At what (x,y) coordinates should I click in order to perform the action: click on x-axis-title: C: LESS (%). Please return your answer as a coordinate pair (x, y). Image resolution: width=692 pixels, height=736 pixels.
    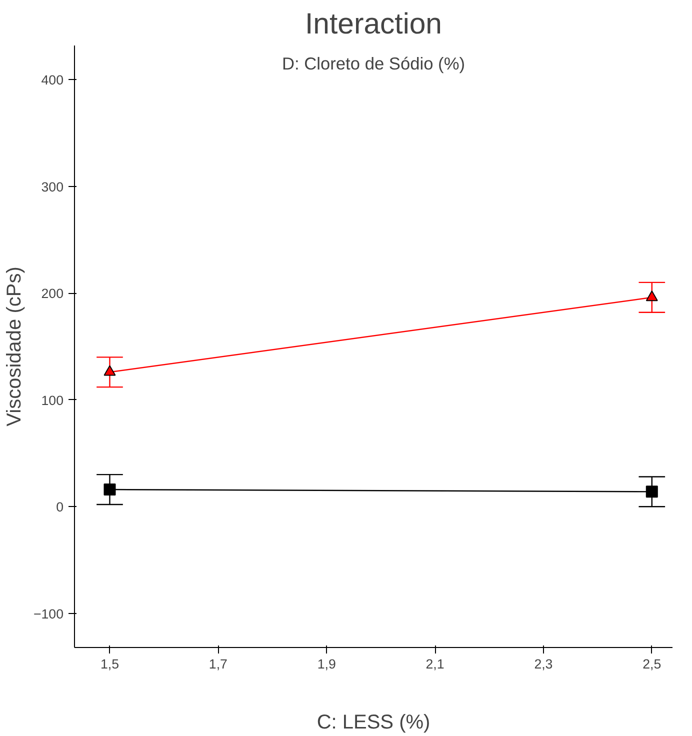
    Looking at the image, I should click on (373, 723).